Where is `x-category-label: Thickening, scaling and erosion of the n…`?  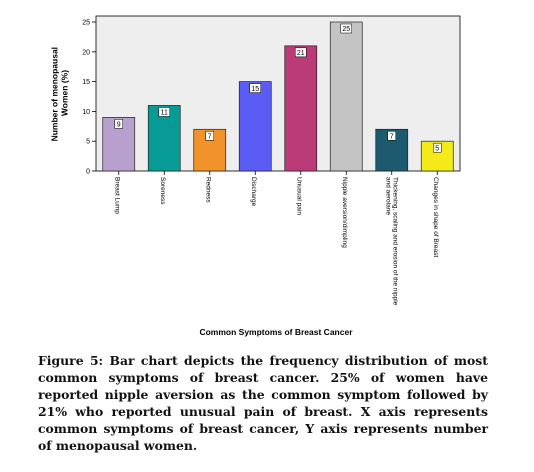 x-category-label: Thickening, scaling and erosion of the n… is located at coordinates (391, 241).